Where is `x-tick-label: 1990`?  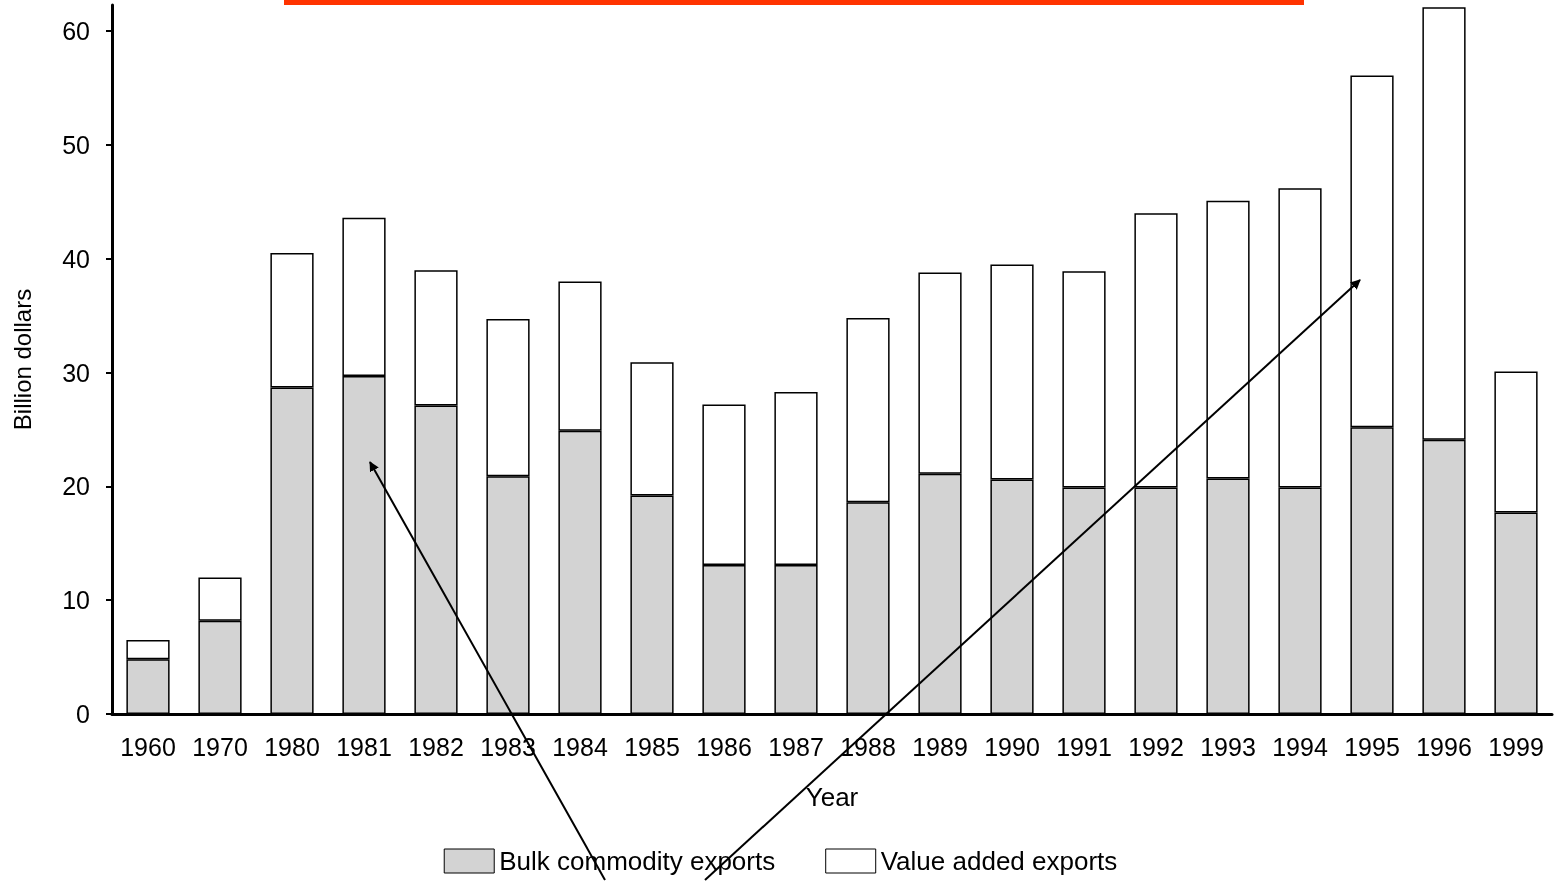 x-tick-label: 1990 is located at coordinates (1012, 746).